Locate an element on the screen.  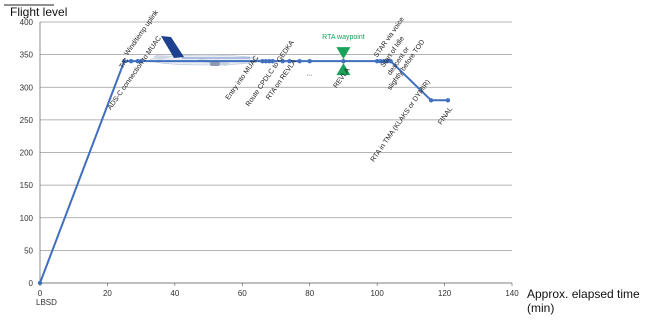
rta-marker: RTA waypoint is located at coordinates (343, 55).